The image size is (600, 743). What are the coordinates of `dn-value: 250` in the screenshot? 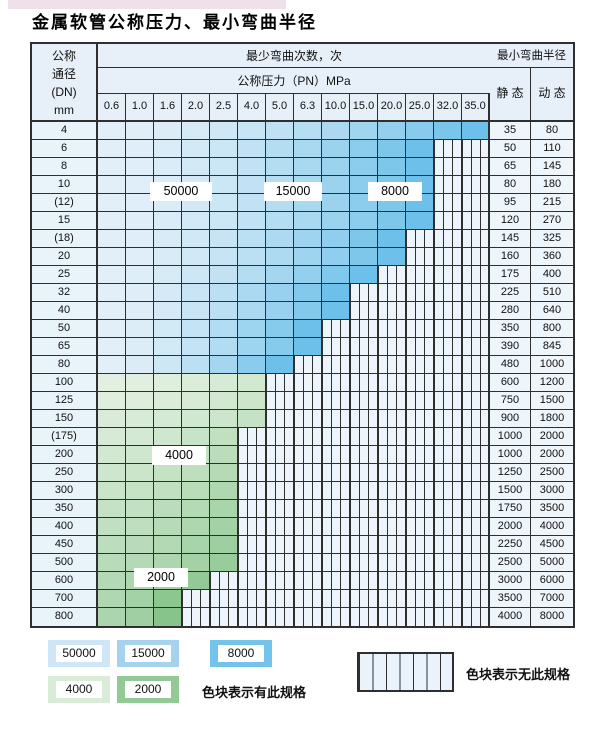 It's located at (65, 473).